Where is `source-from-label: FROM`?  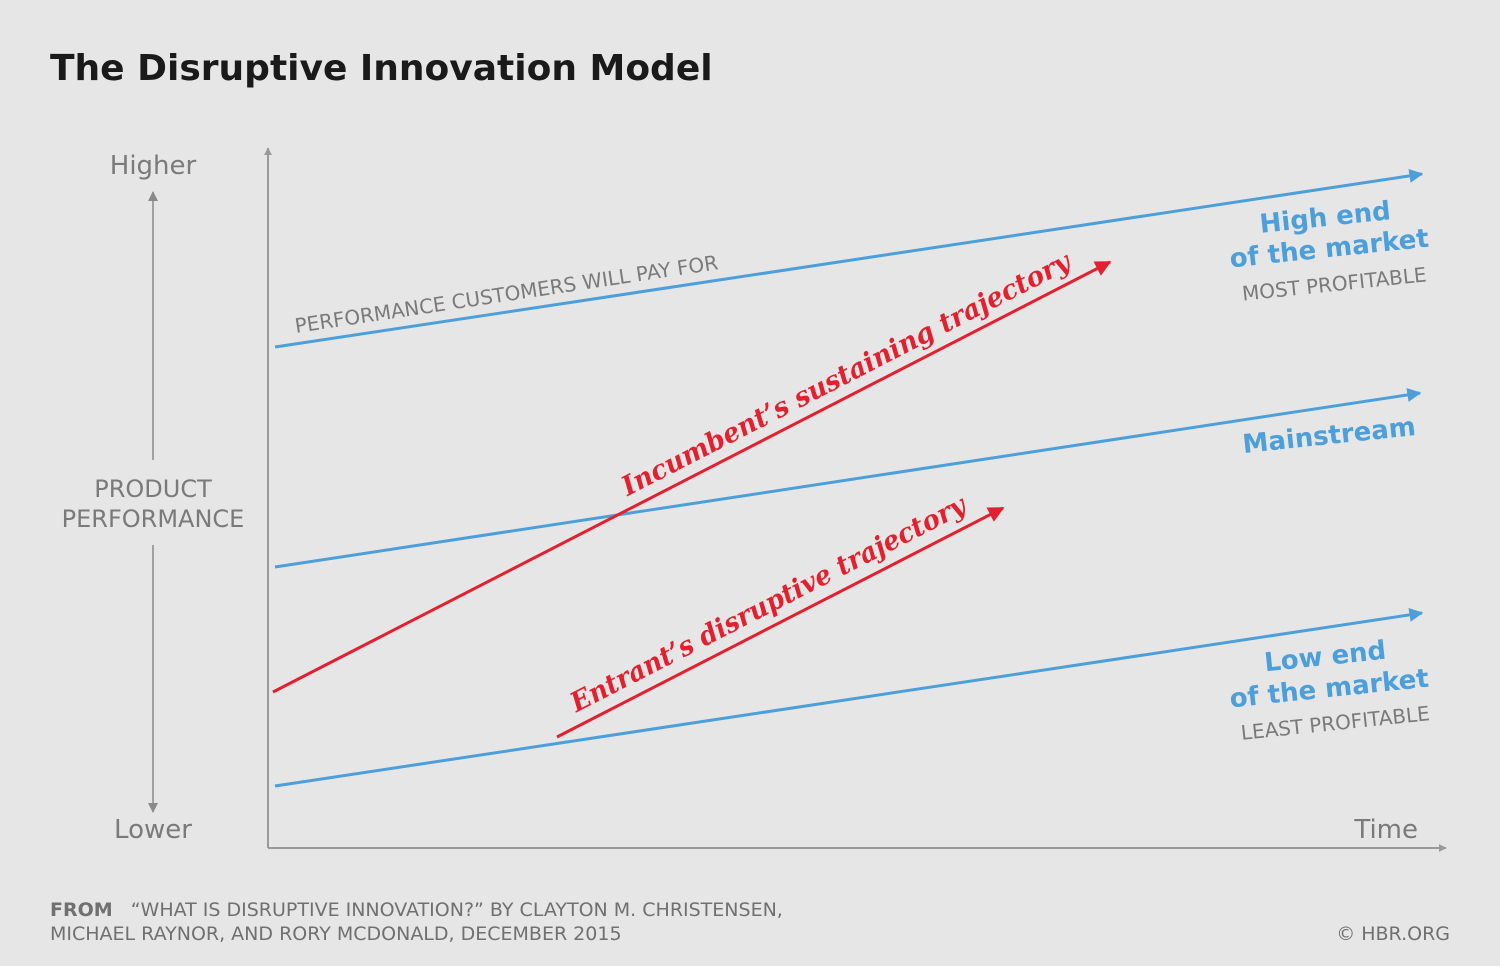
source-from-label: FROM is located at coordinates (81, 910).